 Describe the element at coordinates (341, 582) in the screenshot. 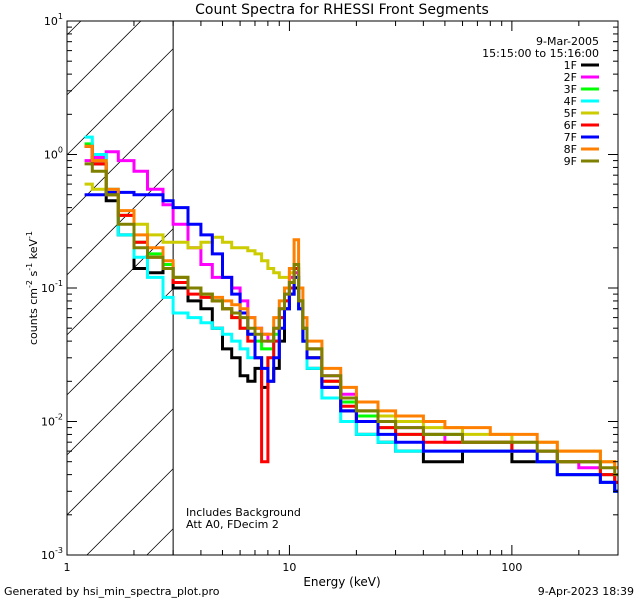

I see `x-axis-label: Energy (keV)` at that location.